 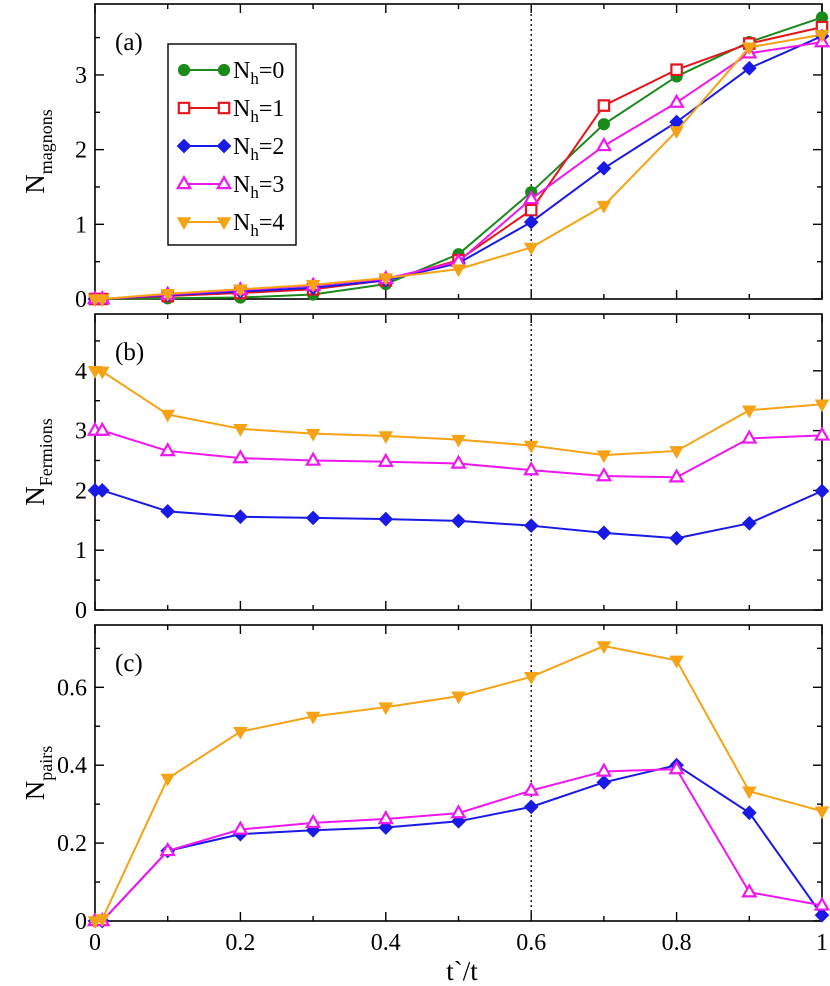 What do you see at coordinates (258, 187) in the screenshot?
I see `legend-label: Nh=3` at bounding box center [258, 187].